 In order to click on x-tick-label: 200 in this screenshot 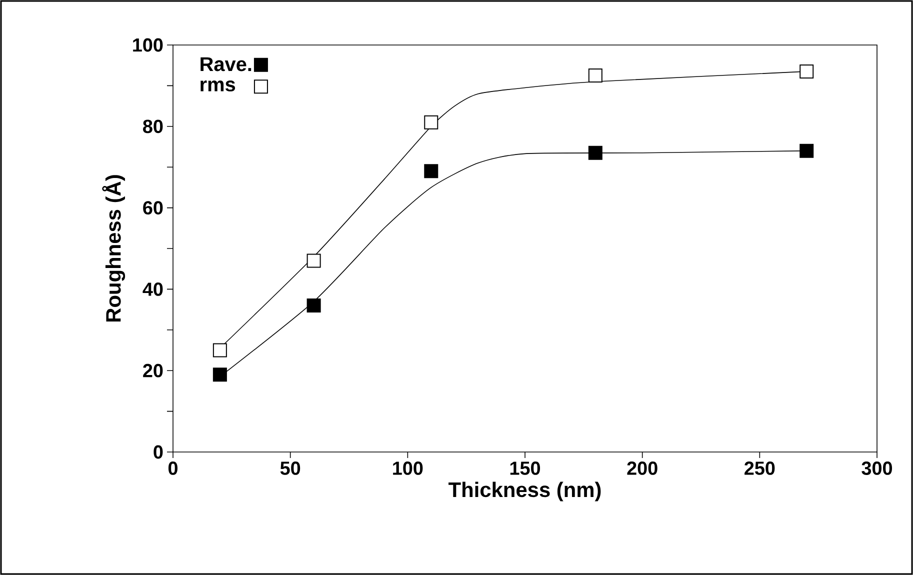, I will do `click(642, 468)`.